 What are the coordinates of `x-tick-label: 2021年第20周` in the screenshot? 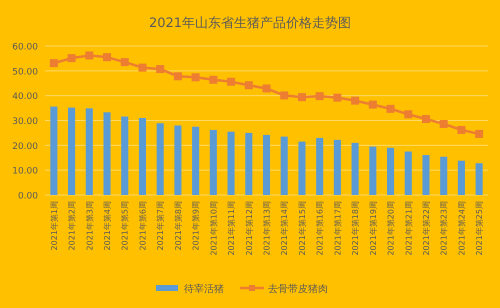 It's located at (391, 228).